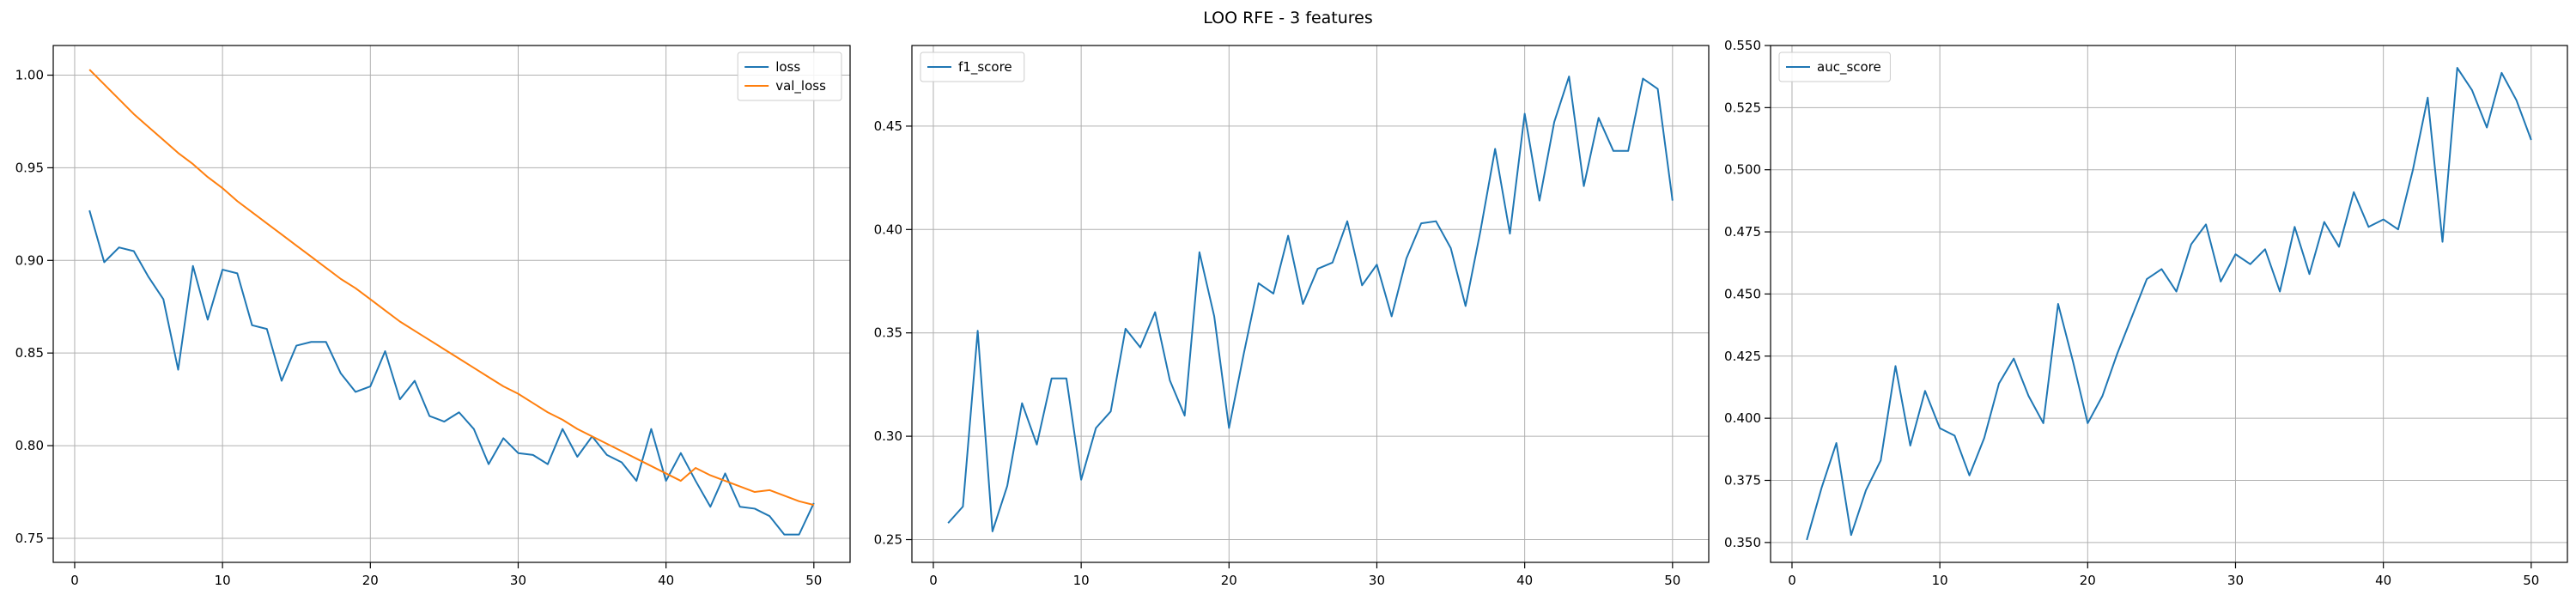 Image resolution: width=2576 pixels, height=601 pixels. I want to click on chart-0-x-tick-label-1: 10, so click(223, 580).